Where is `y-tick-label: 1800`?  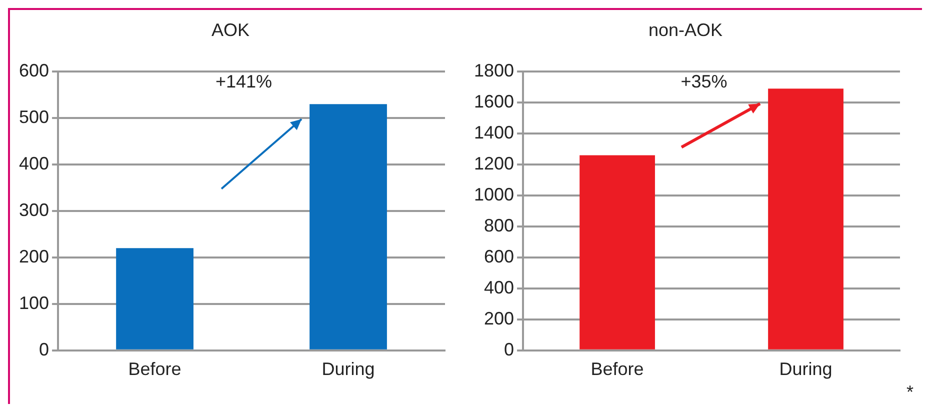 y-tick-label: 1800 is located at coordinates (494, 70).